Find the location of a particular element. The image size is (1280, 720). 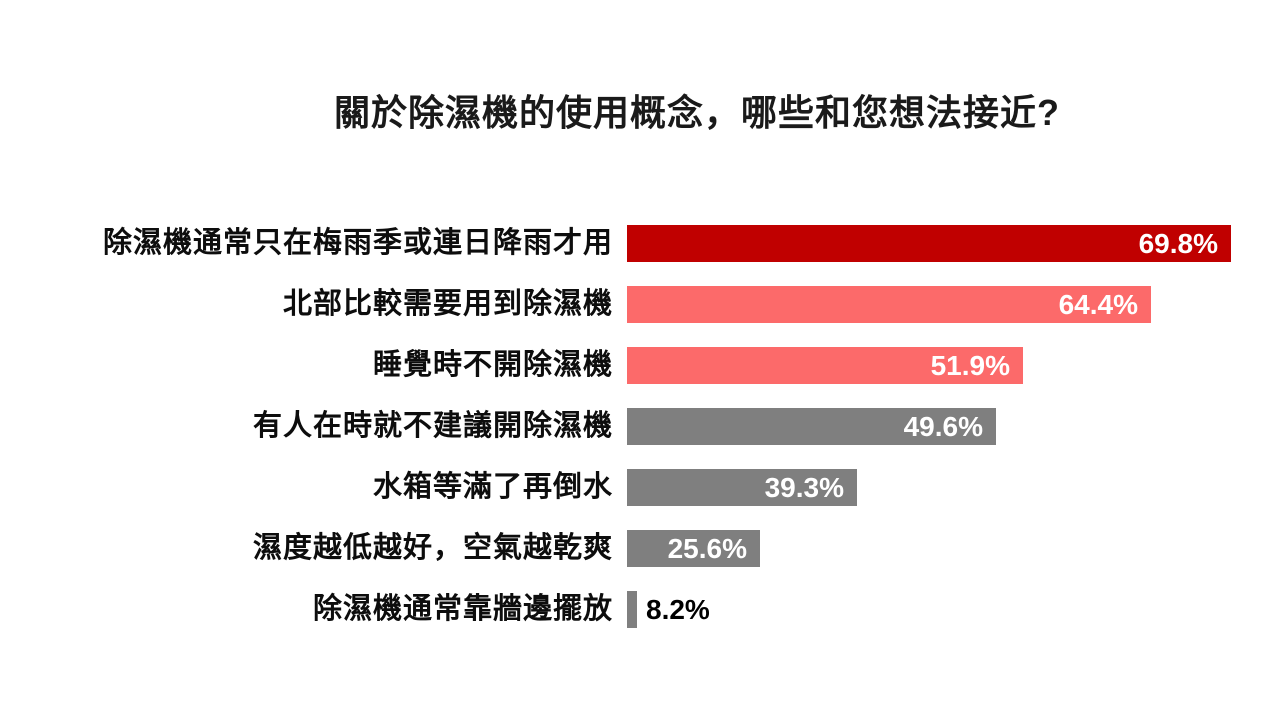

chart-title: 關於除濕機的使用概念，哪些和您想法接近? is located at coordinates (697, 112).